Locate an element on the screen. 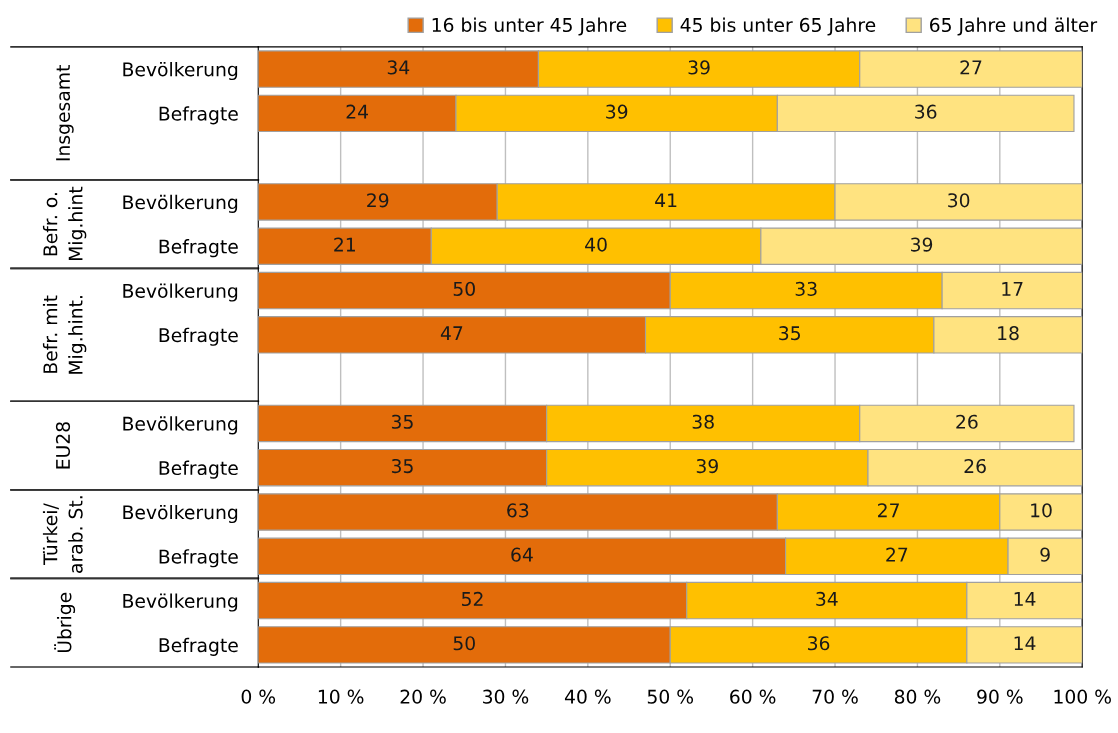  text: Befr. o. Mig.hint is located at coordinates (64, 223).